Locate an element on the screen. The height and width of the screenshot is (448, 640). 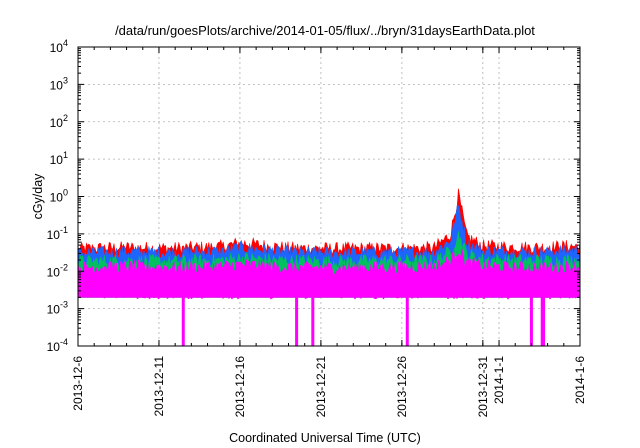
y-tick-label: 10⁻¹ is located at coordinates (57, 233).